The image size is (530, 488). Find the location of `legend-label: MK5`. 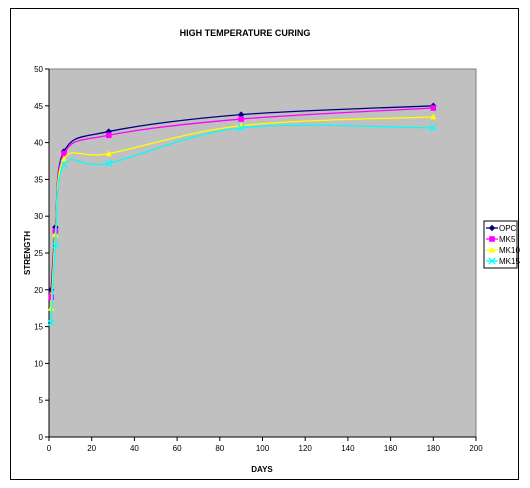

legend-label: MK5 is located at coordinates (507, 239).